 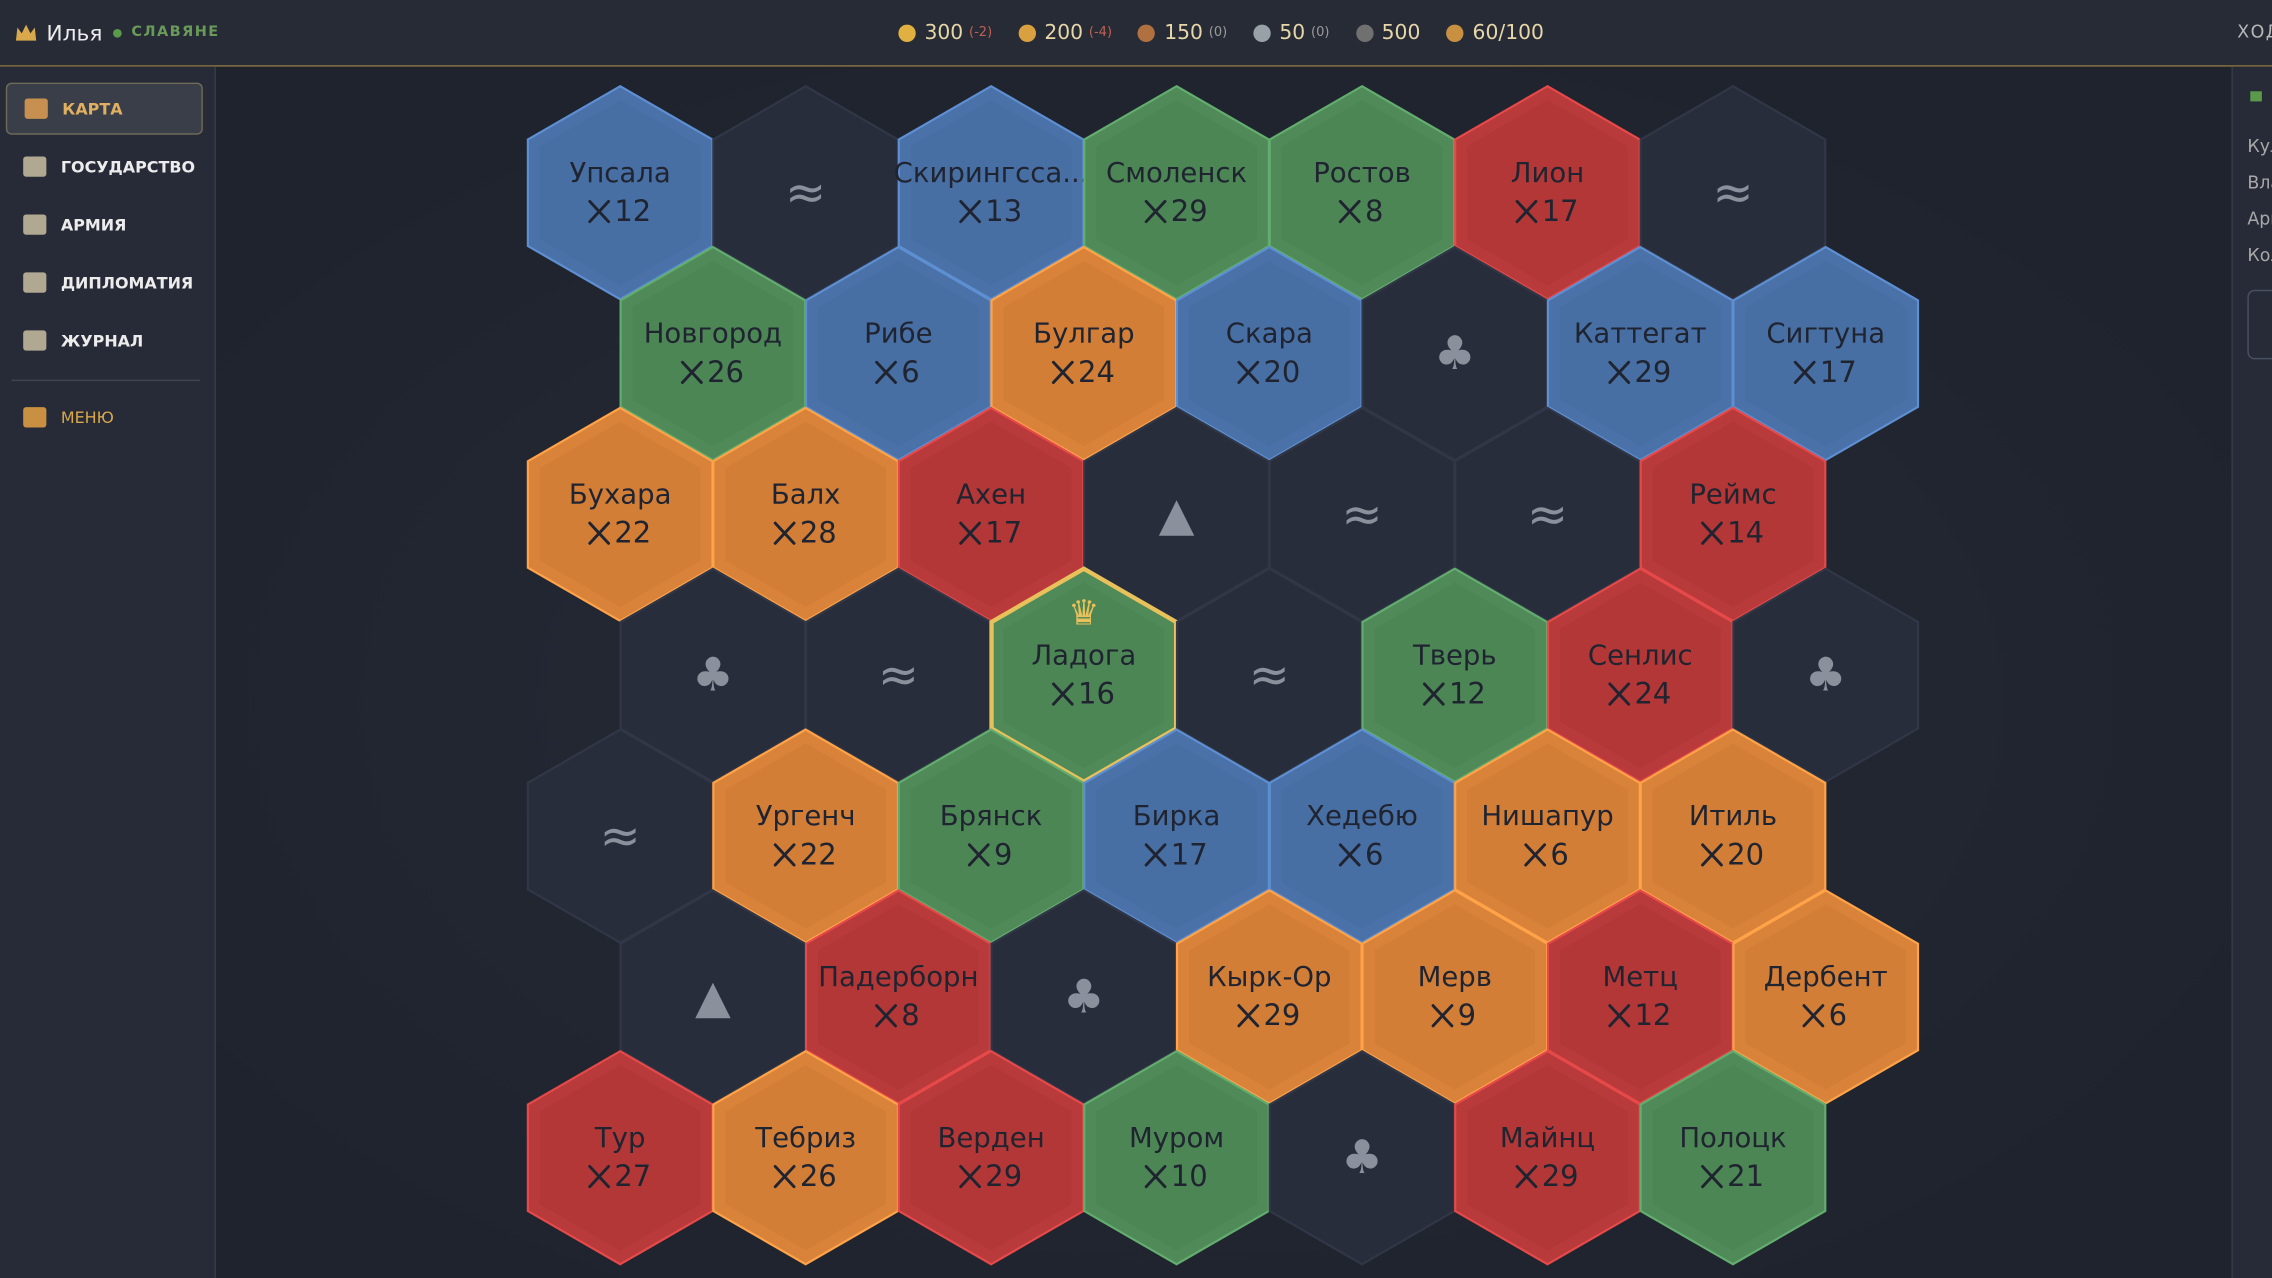 I want to click on city-name: Тебриз, so click(x=805, y=1138).